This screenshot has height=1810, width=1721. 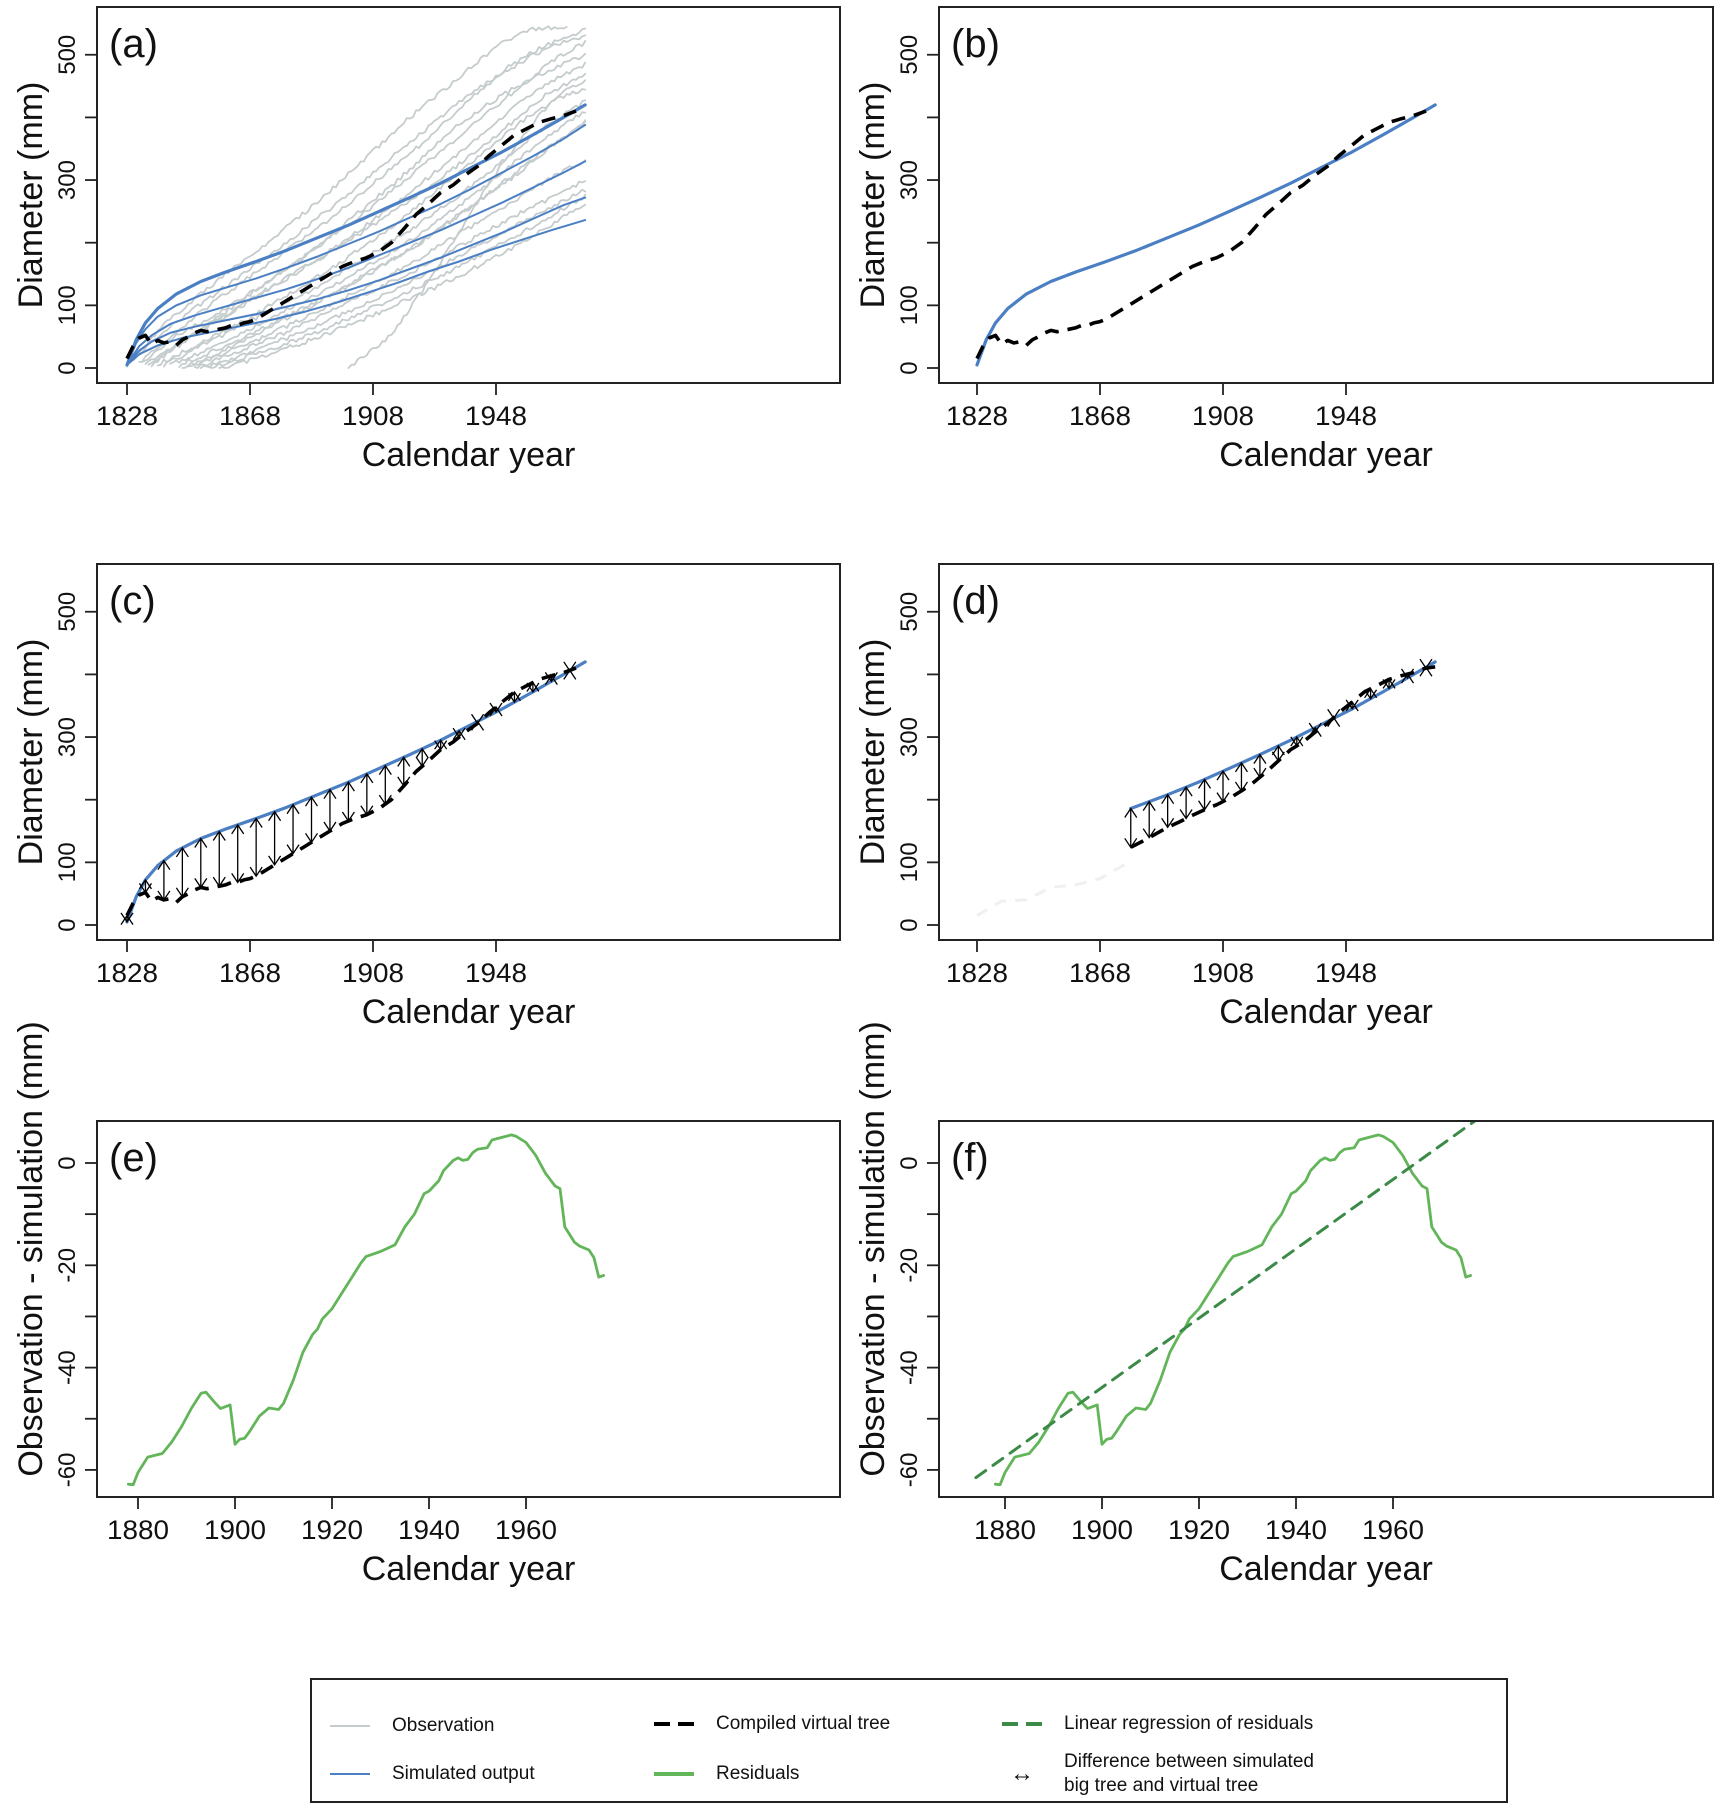 I want to click on y-tick-label: 0, so click(x=67, y=1162).